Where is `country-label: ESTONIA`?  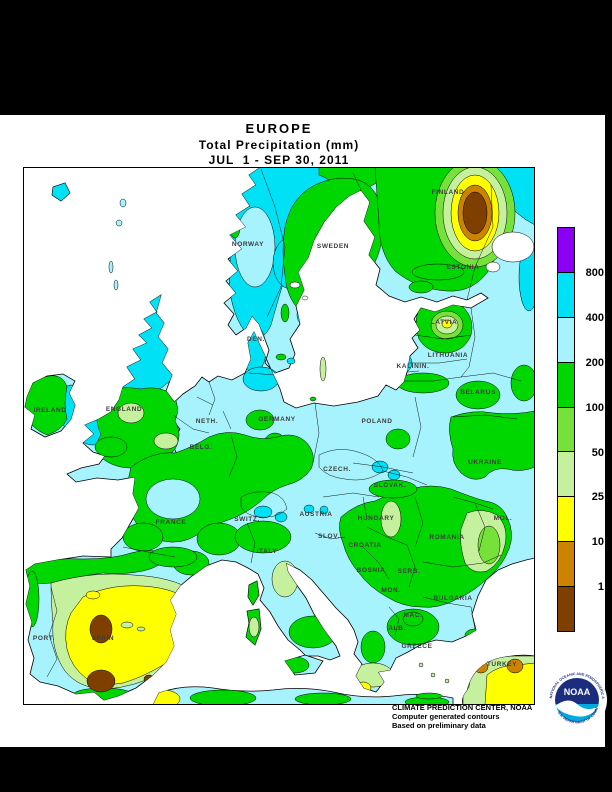
country-label: ESTONIA is located at coordinates (463, 267).